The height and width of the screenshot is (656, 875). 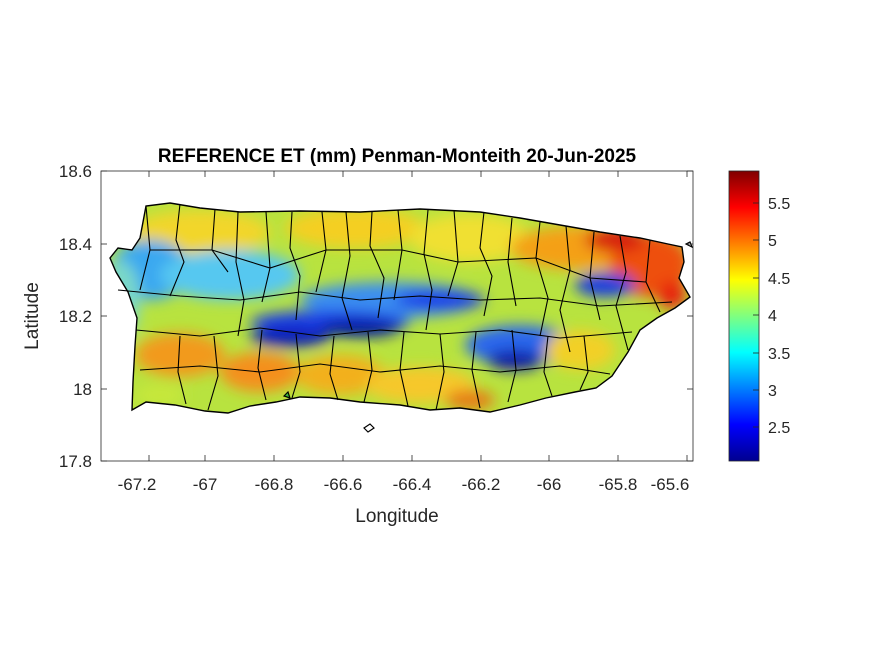 What do you see at coordinates (779, 354) in the screenshot?
I see `colorbar-tick-label: 3.5` at bounding box center [779, 354].